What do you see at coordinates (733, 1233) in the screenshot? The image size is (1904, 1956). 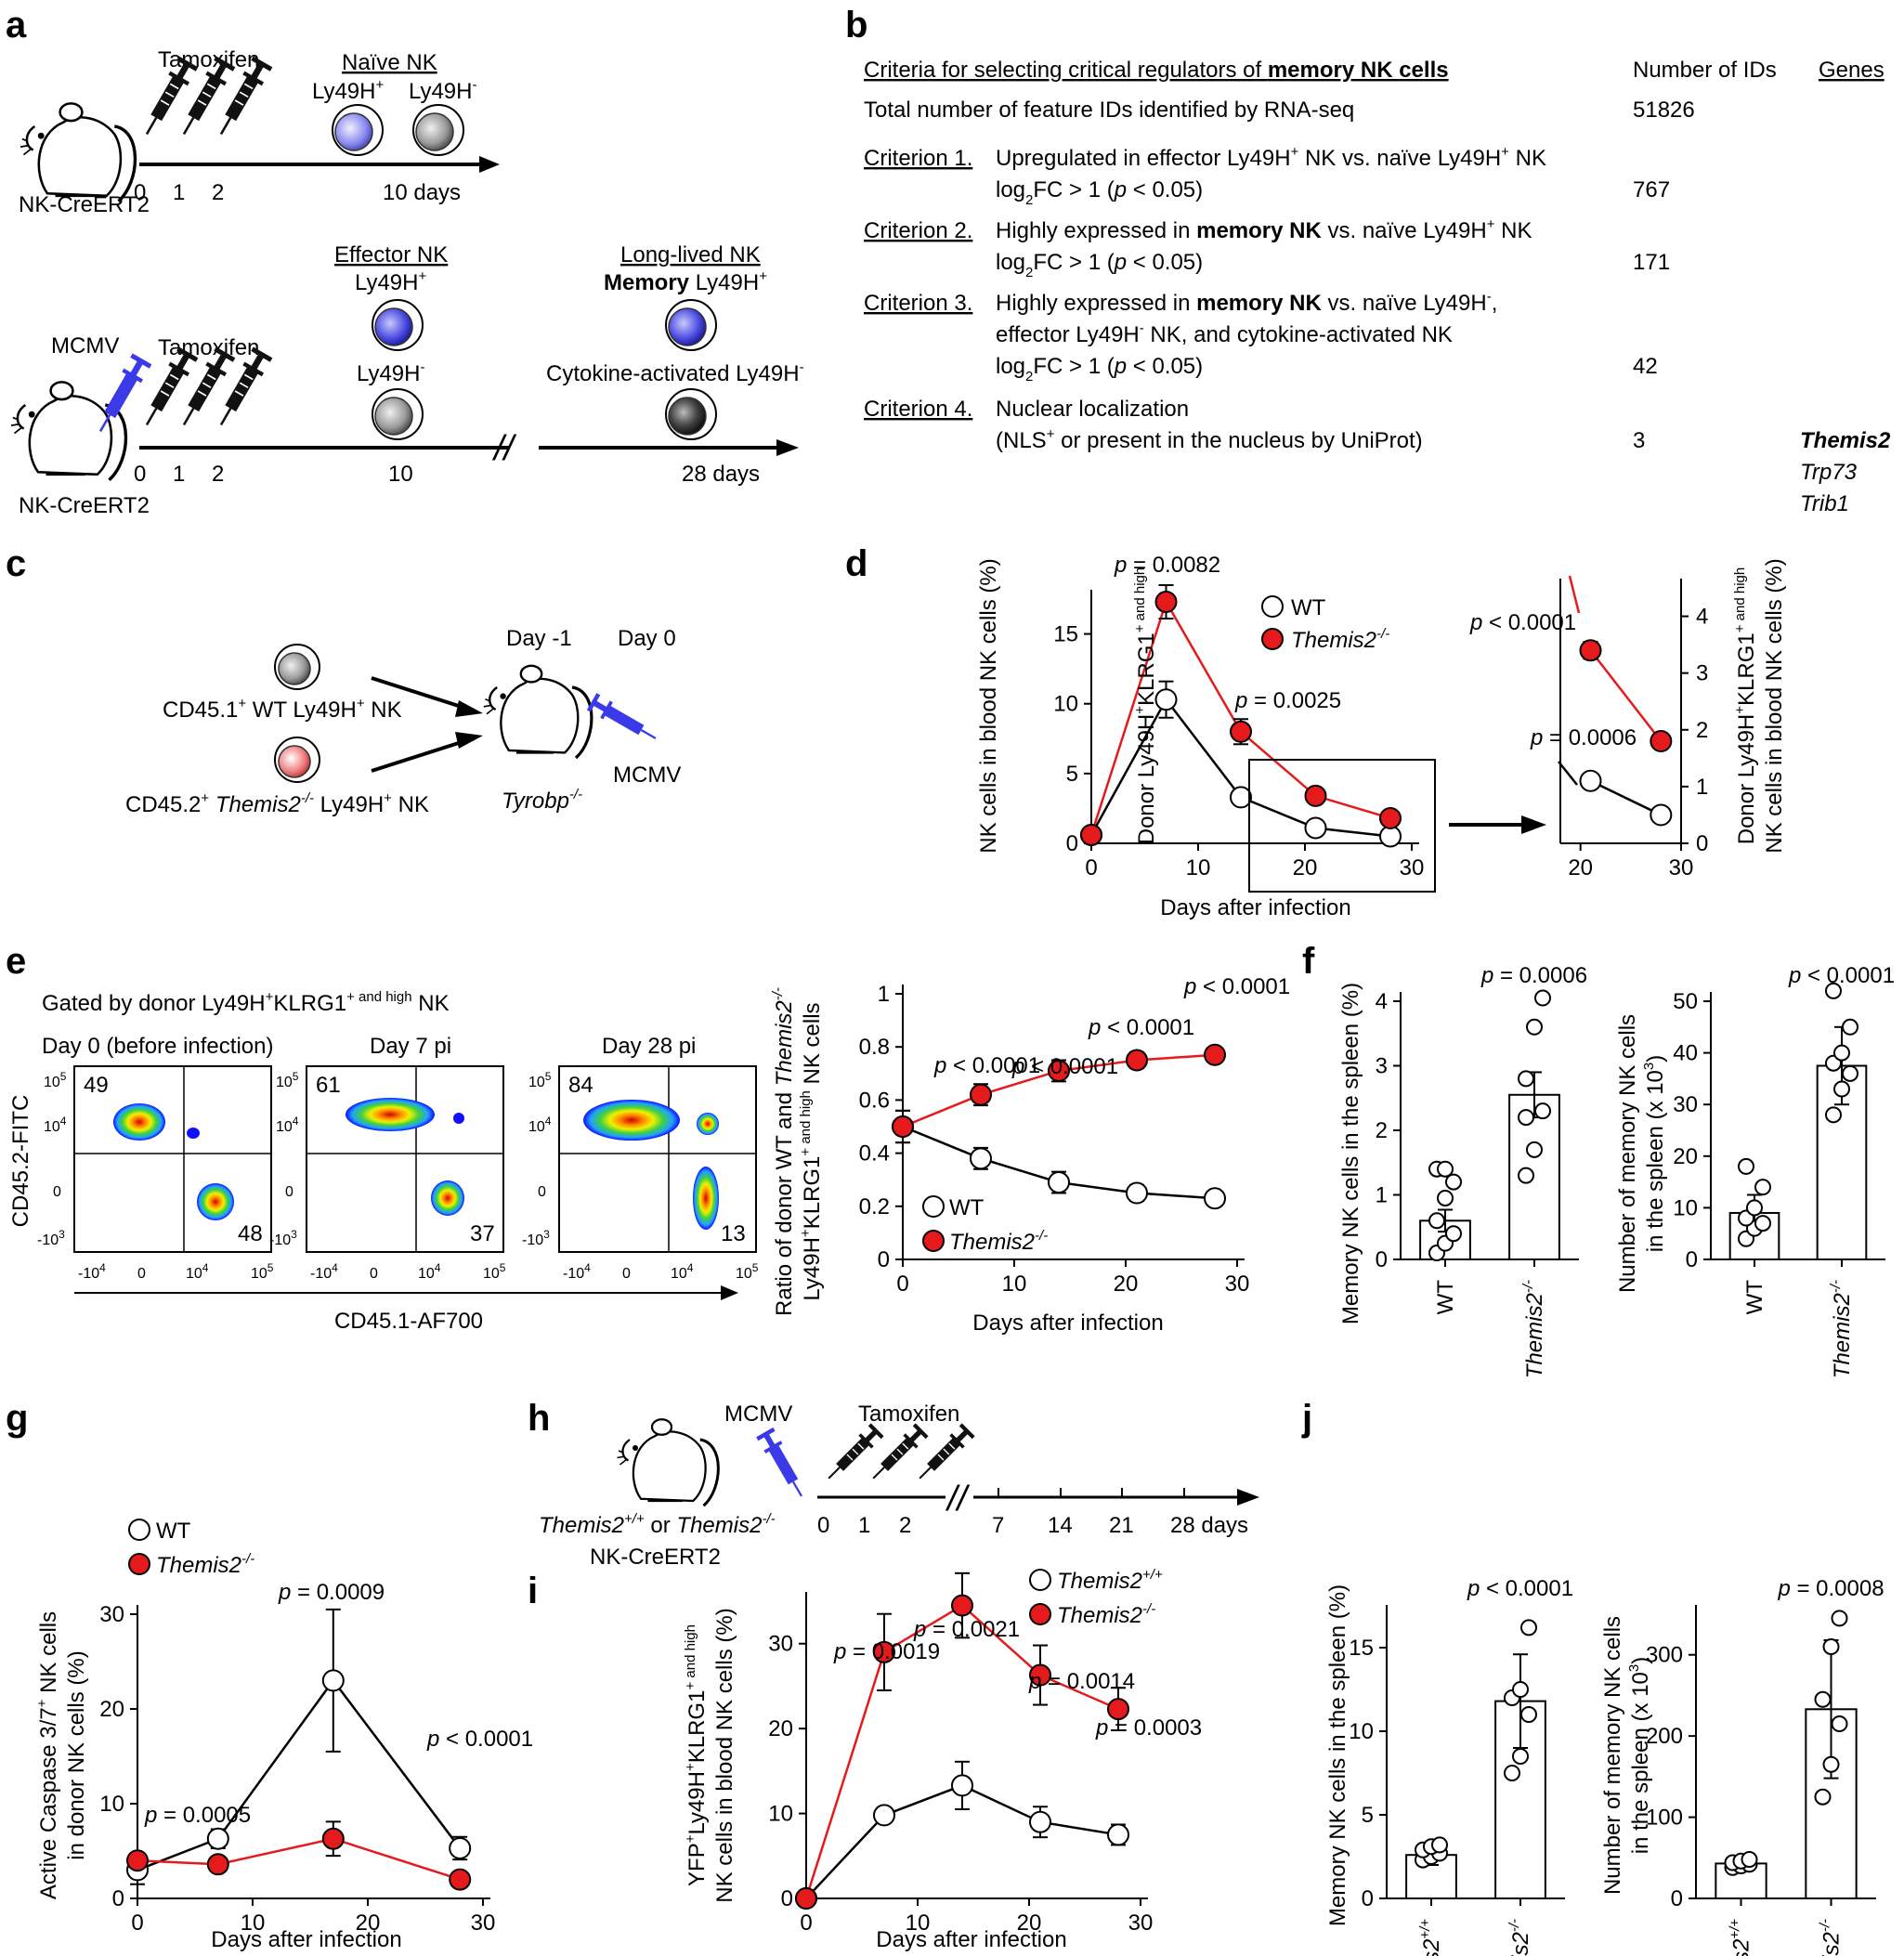 I see `flow-lr-value: 13` at bounding box center [733, 1233].